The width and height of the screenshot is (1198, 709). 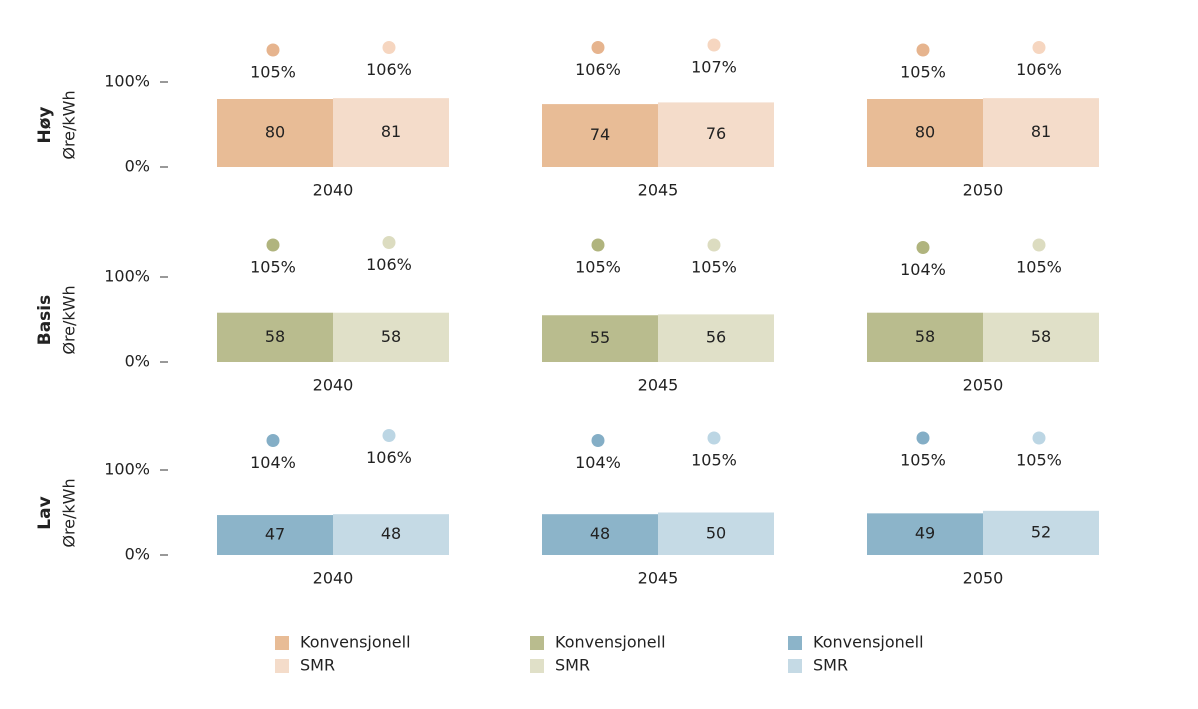 What do you see at coordinates (45, 320) in the screenshot?
I see `panel-title: Basis` at bounding box center [45, 320].